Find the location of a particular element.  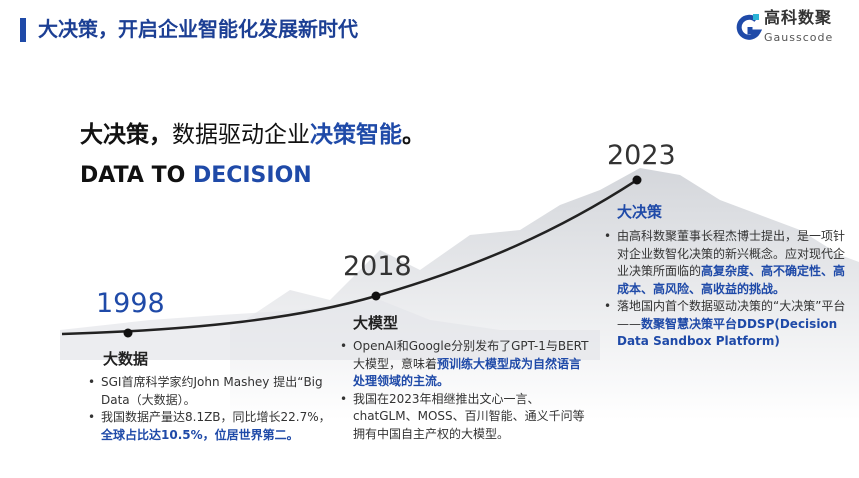

timeline-point-1998 is located at coordinates (128, 333).